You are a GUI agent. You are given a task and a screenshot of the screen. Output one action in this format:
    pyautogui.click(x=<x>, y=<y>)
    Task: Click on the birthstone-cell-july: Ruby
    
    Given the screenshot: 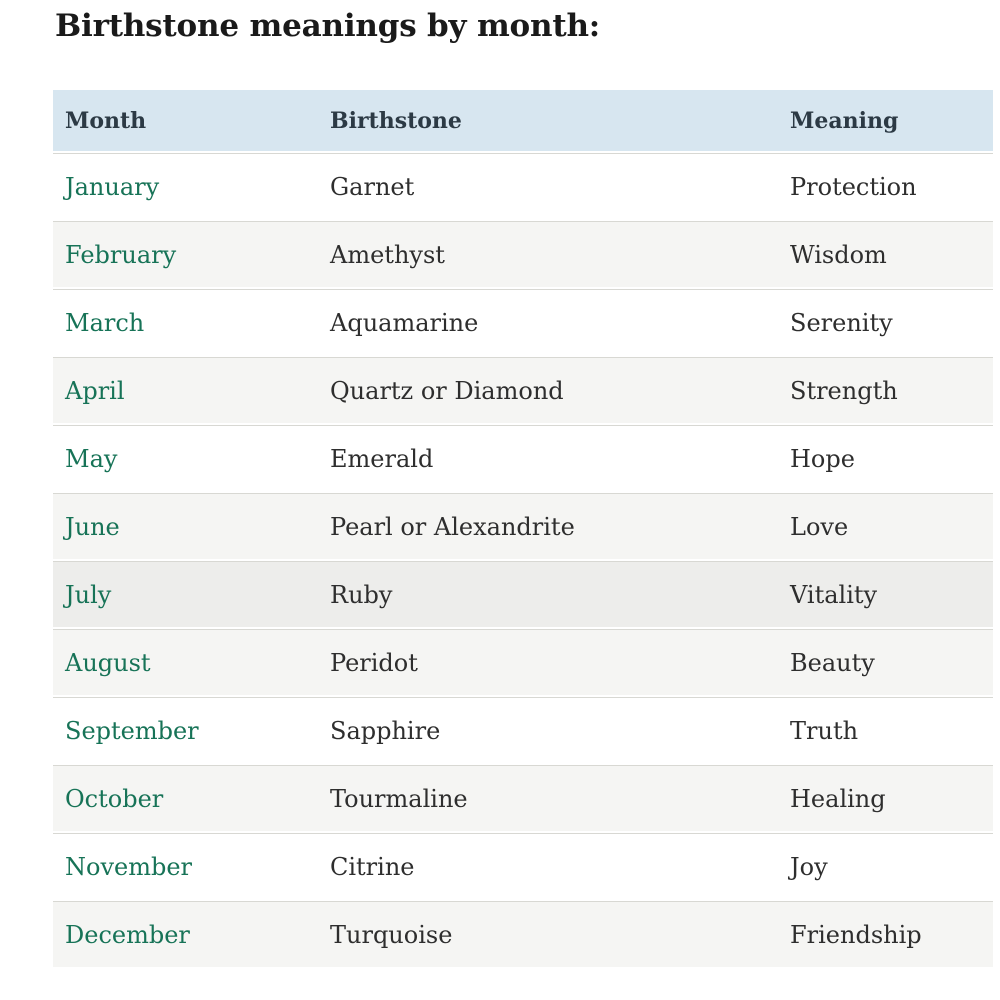 What is the action you would take?
    pyautogui.click(x=361, y=594)
    